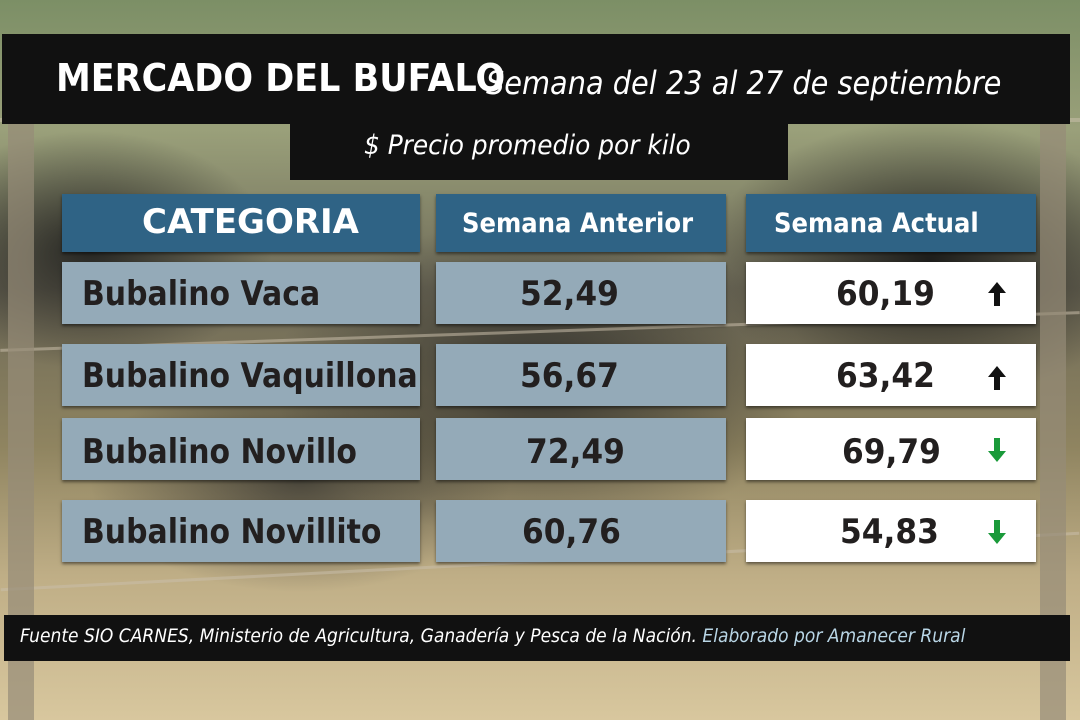 The height and width of the screenshot is (720, 1080). Describe the element at coordinates (569, 376) in the screenshot. I see `anterior-value: 56,67` at that location.